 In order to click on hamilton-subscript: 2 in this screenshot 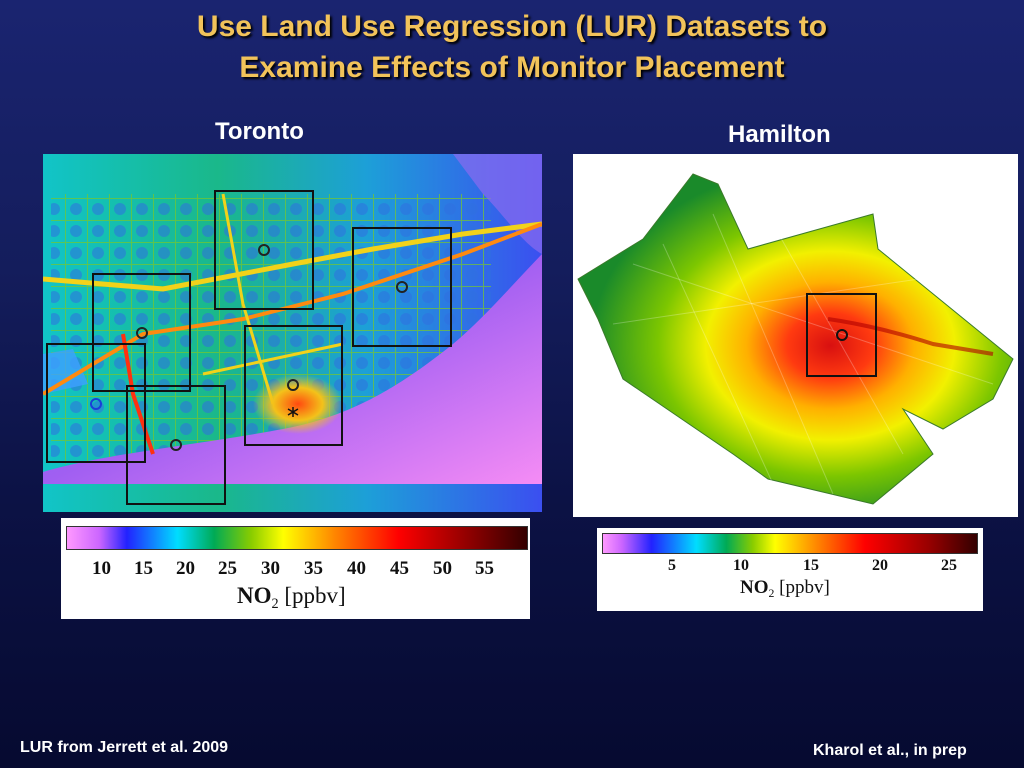, I will do `click(771, 594)`.